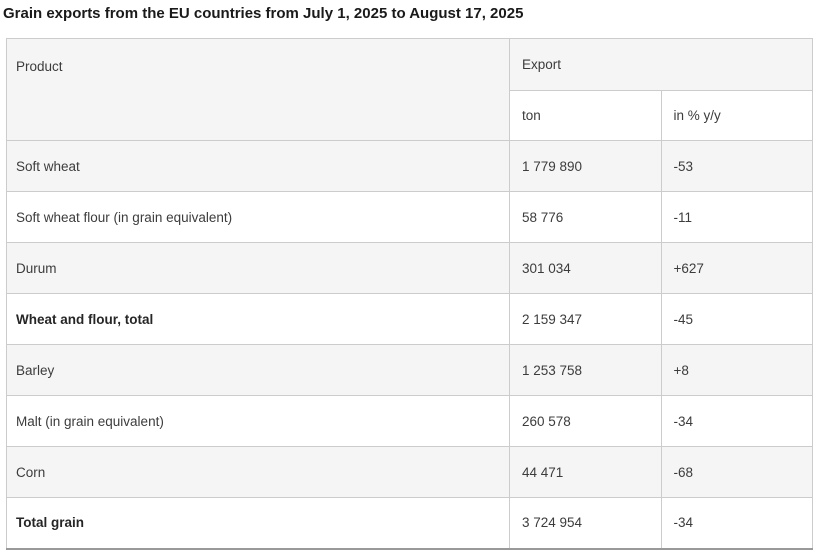  Describe the element at coordinates (258, 472) in the screenshot. I see `product-cell: Corn` at that location.